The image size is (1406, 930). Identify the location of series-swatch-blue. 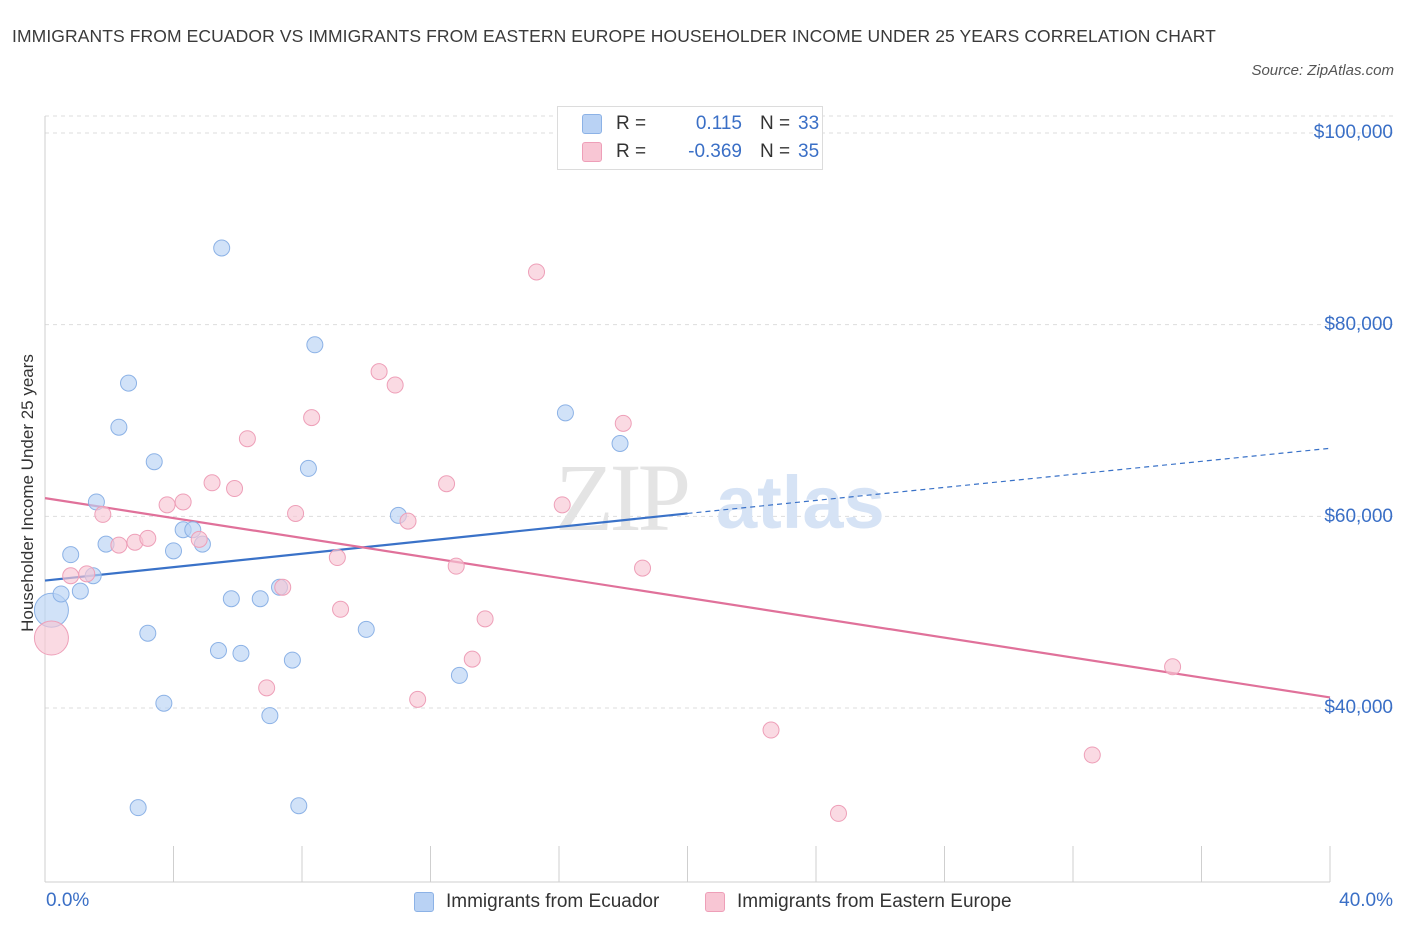
(424, 902).